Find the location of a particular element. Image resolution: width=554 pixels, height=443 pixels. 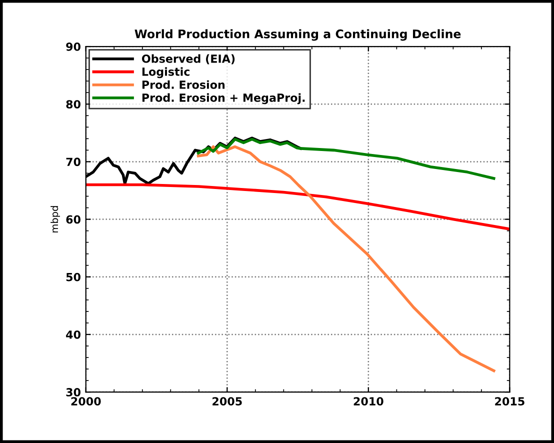

chart-title: World Production Assuming a Continuing Decline is located at coordinates (297, 35).